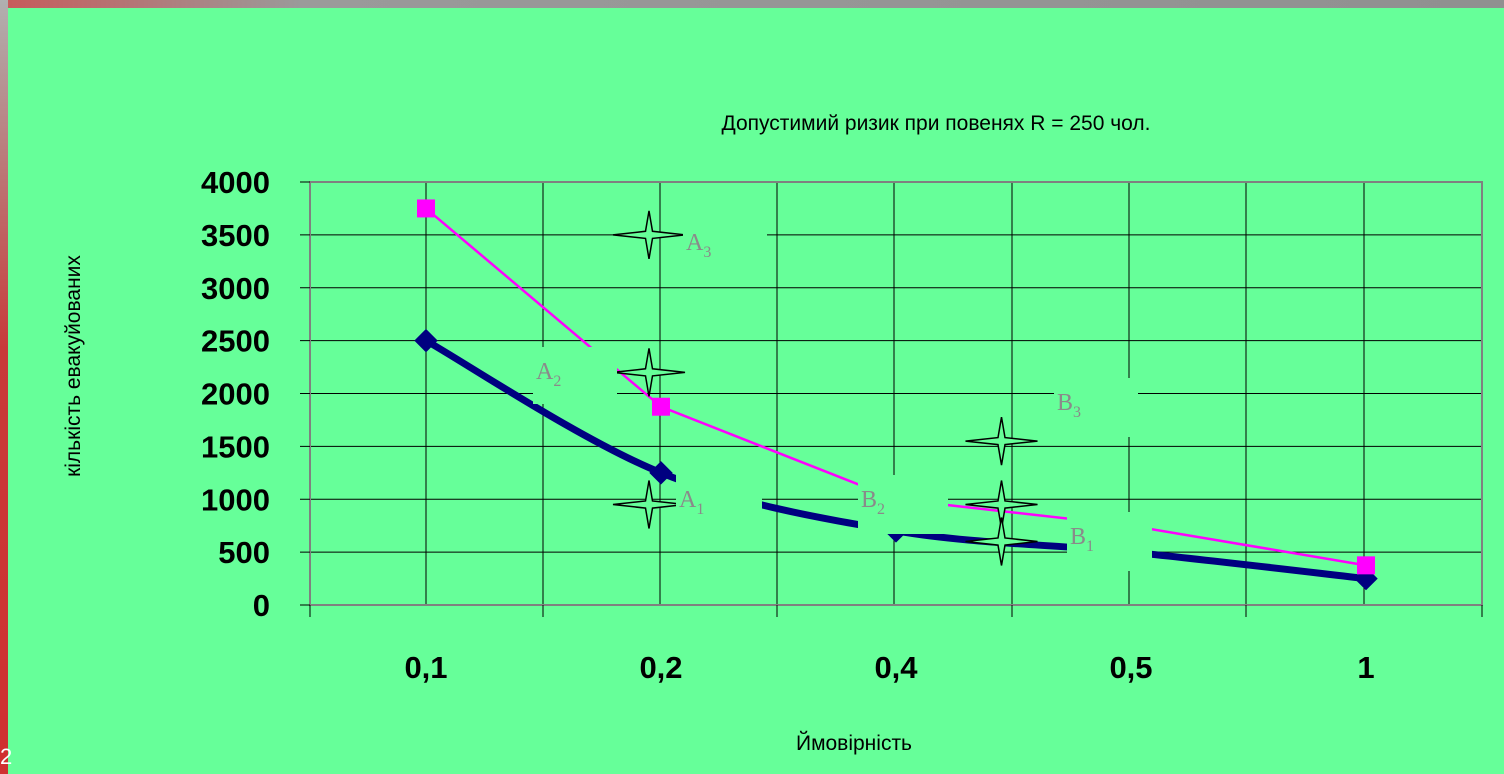 The height and width of the screenshot is (774, 1504). Describe the element at coordinates (691, 502) in the screenshot. I see `annotation-text: A1` at that location.